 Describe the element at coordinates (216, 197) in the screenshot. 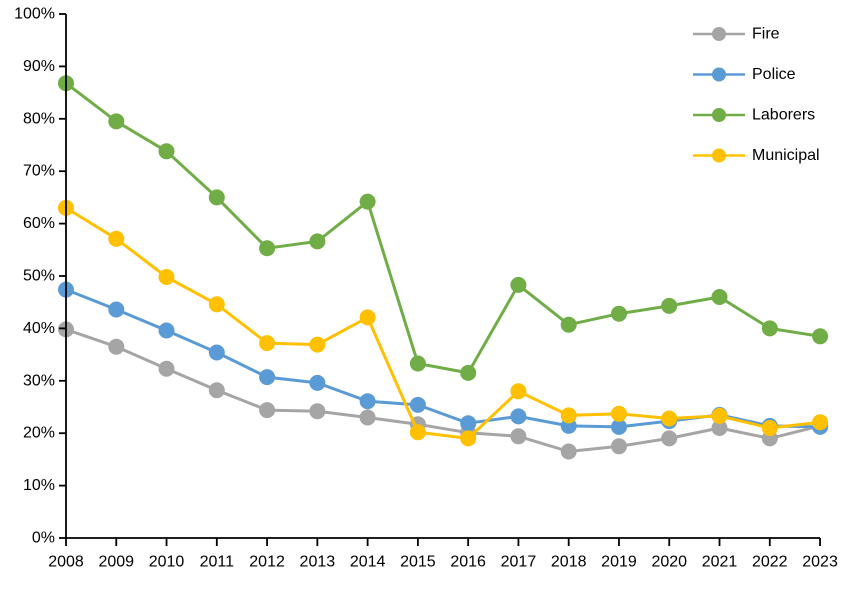

I see `data-point-laborers-2011` at that location.